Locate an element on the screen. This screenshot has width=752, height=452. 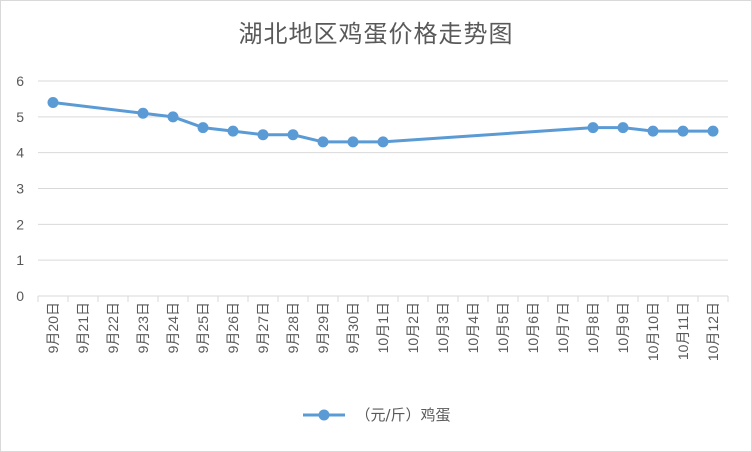
chart-title: 湖北地区鸡蛋价格走势图 is located at coordinates (376, 34).